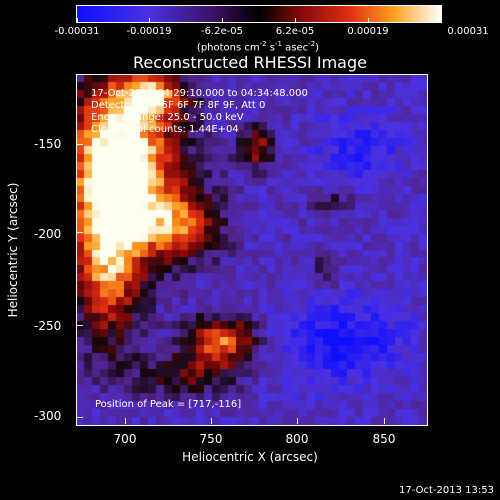 Image resolution: width=500 pixels, height=500 pixels. I want to click on colorbar-label: 0.00031, so click(468, 31).